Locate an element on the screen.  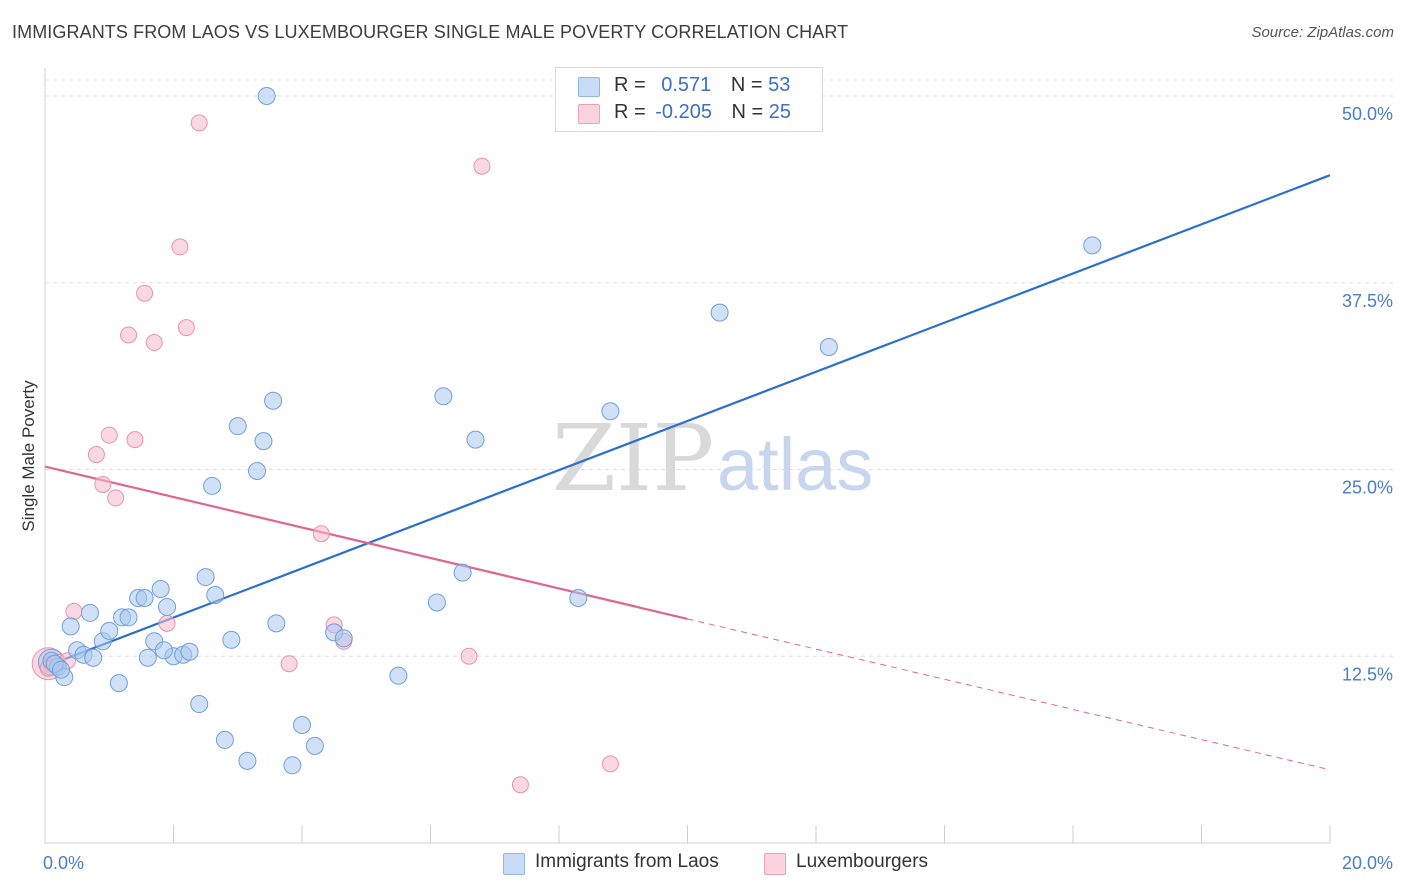
bottom-legend-label-laos: Immigrants from Laos is located at coordinates (627, 861).